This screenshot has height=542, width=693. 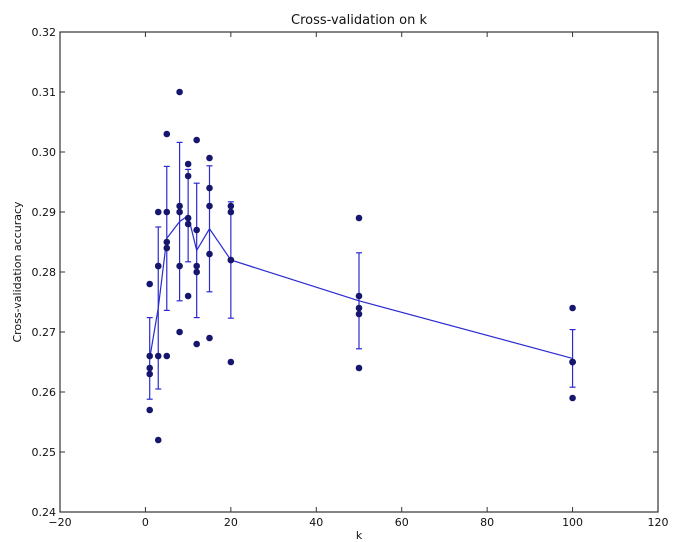 I want to click on y-axis-label: Cross-validation accuracy, so click(x=17, y=272).